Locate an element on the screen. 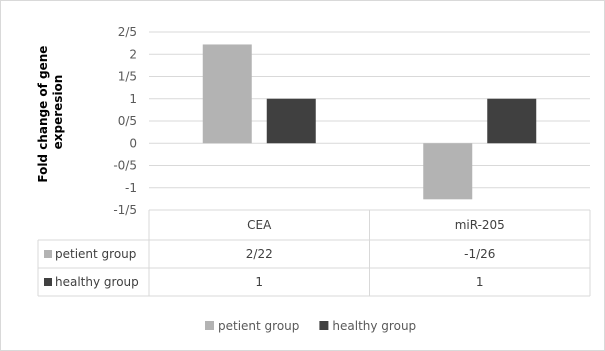  y-axis-label: Fold change of gene experesion is located at coordinates (50, 111).